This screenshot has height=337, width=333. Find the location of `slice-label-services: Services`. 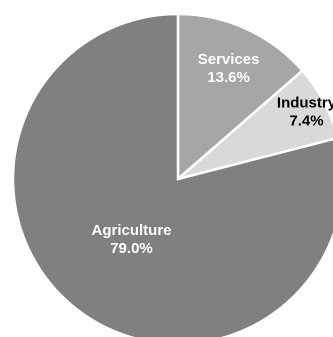

slice-label-services: Services is located at coordinates (229, 59).